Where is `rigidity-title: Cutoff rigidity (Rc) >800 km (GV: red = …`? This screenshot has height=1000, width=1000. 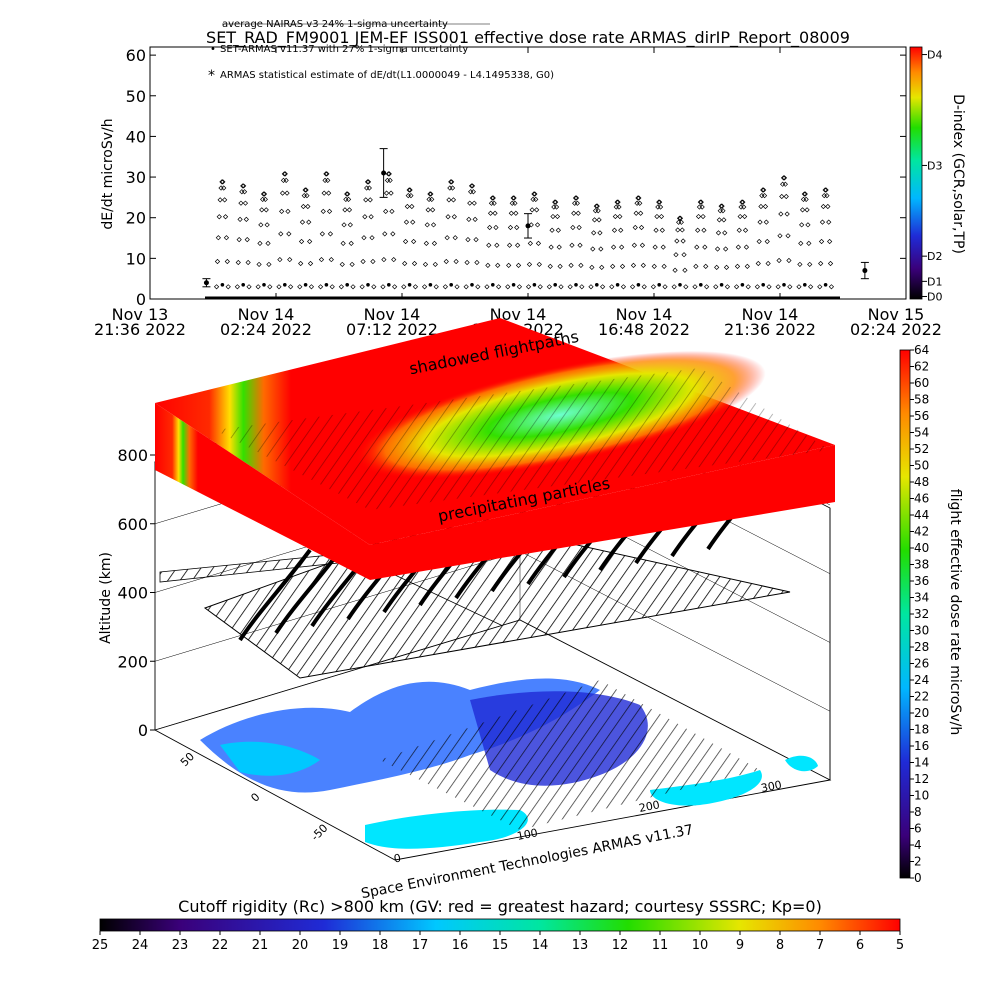 rigidity-title: Cutoff rigidity (Rc) >800 km (GV: red = … is located at coordinates (500, 906).